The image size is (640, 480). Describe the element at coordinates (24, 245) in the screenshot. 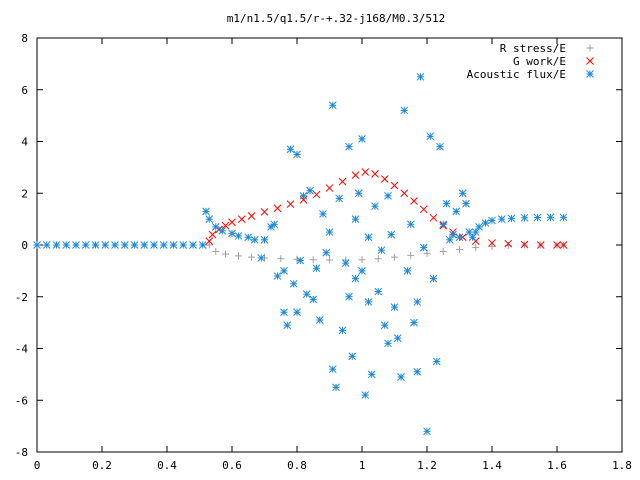

I see `y-tick-label: 0` at that location.